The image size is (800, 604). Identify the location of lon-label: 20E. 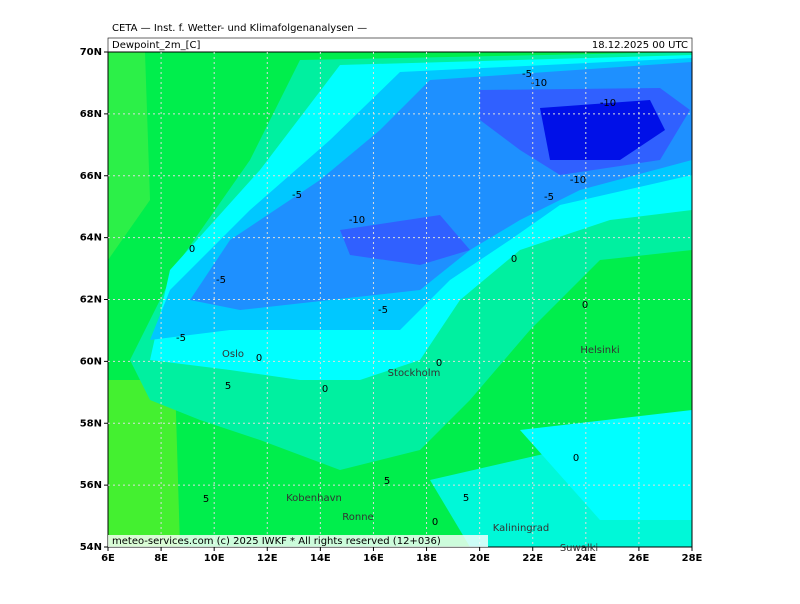
(479, 558).